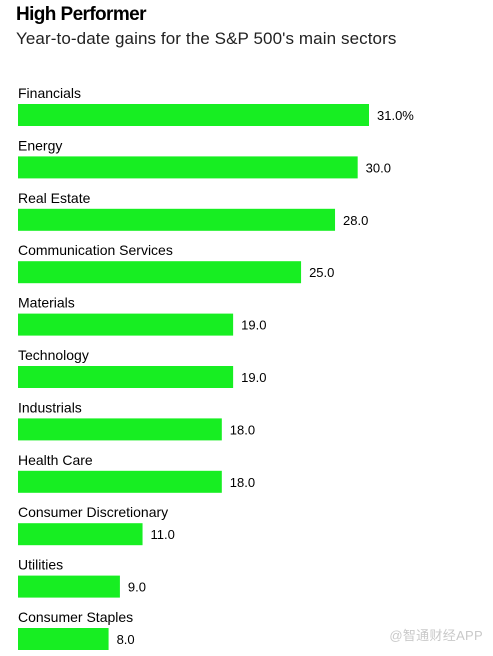 This screenshot has width=493, height=656. Describe the element at coordinates (436, 635) in the screenshot. I see `watermark-text: @智通财经APP` at that location.